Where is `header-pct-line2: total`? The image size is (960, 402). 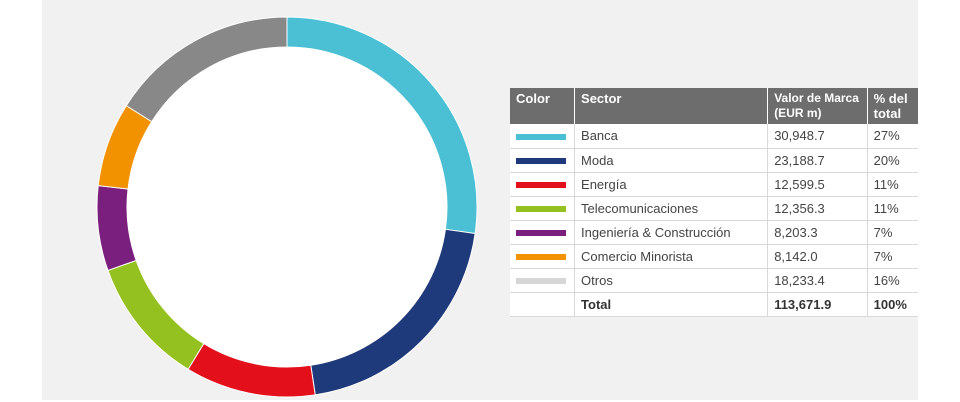
header-pct-line2: total is located at coordinates (887, 113).